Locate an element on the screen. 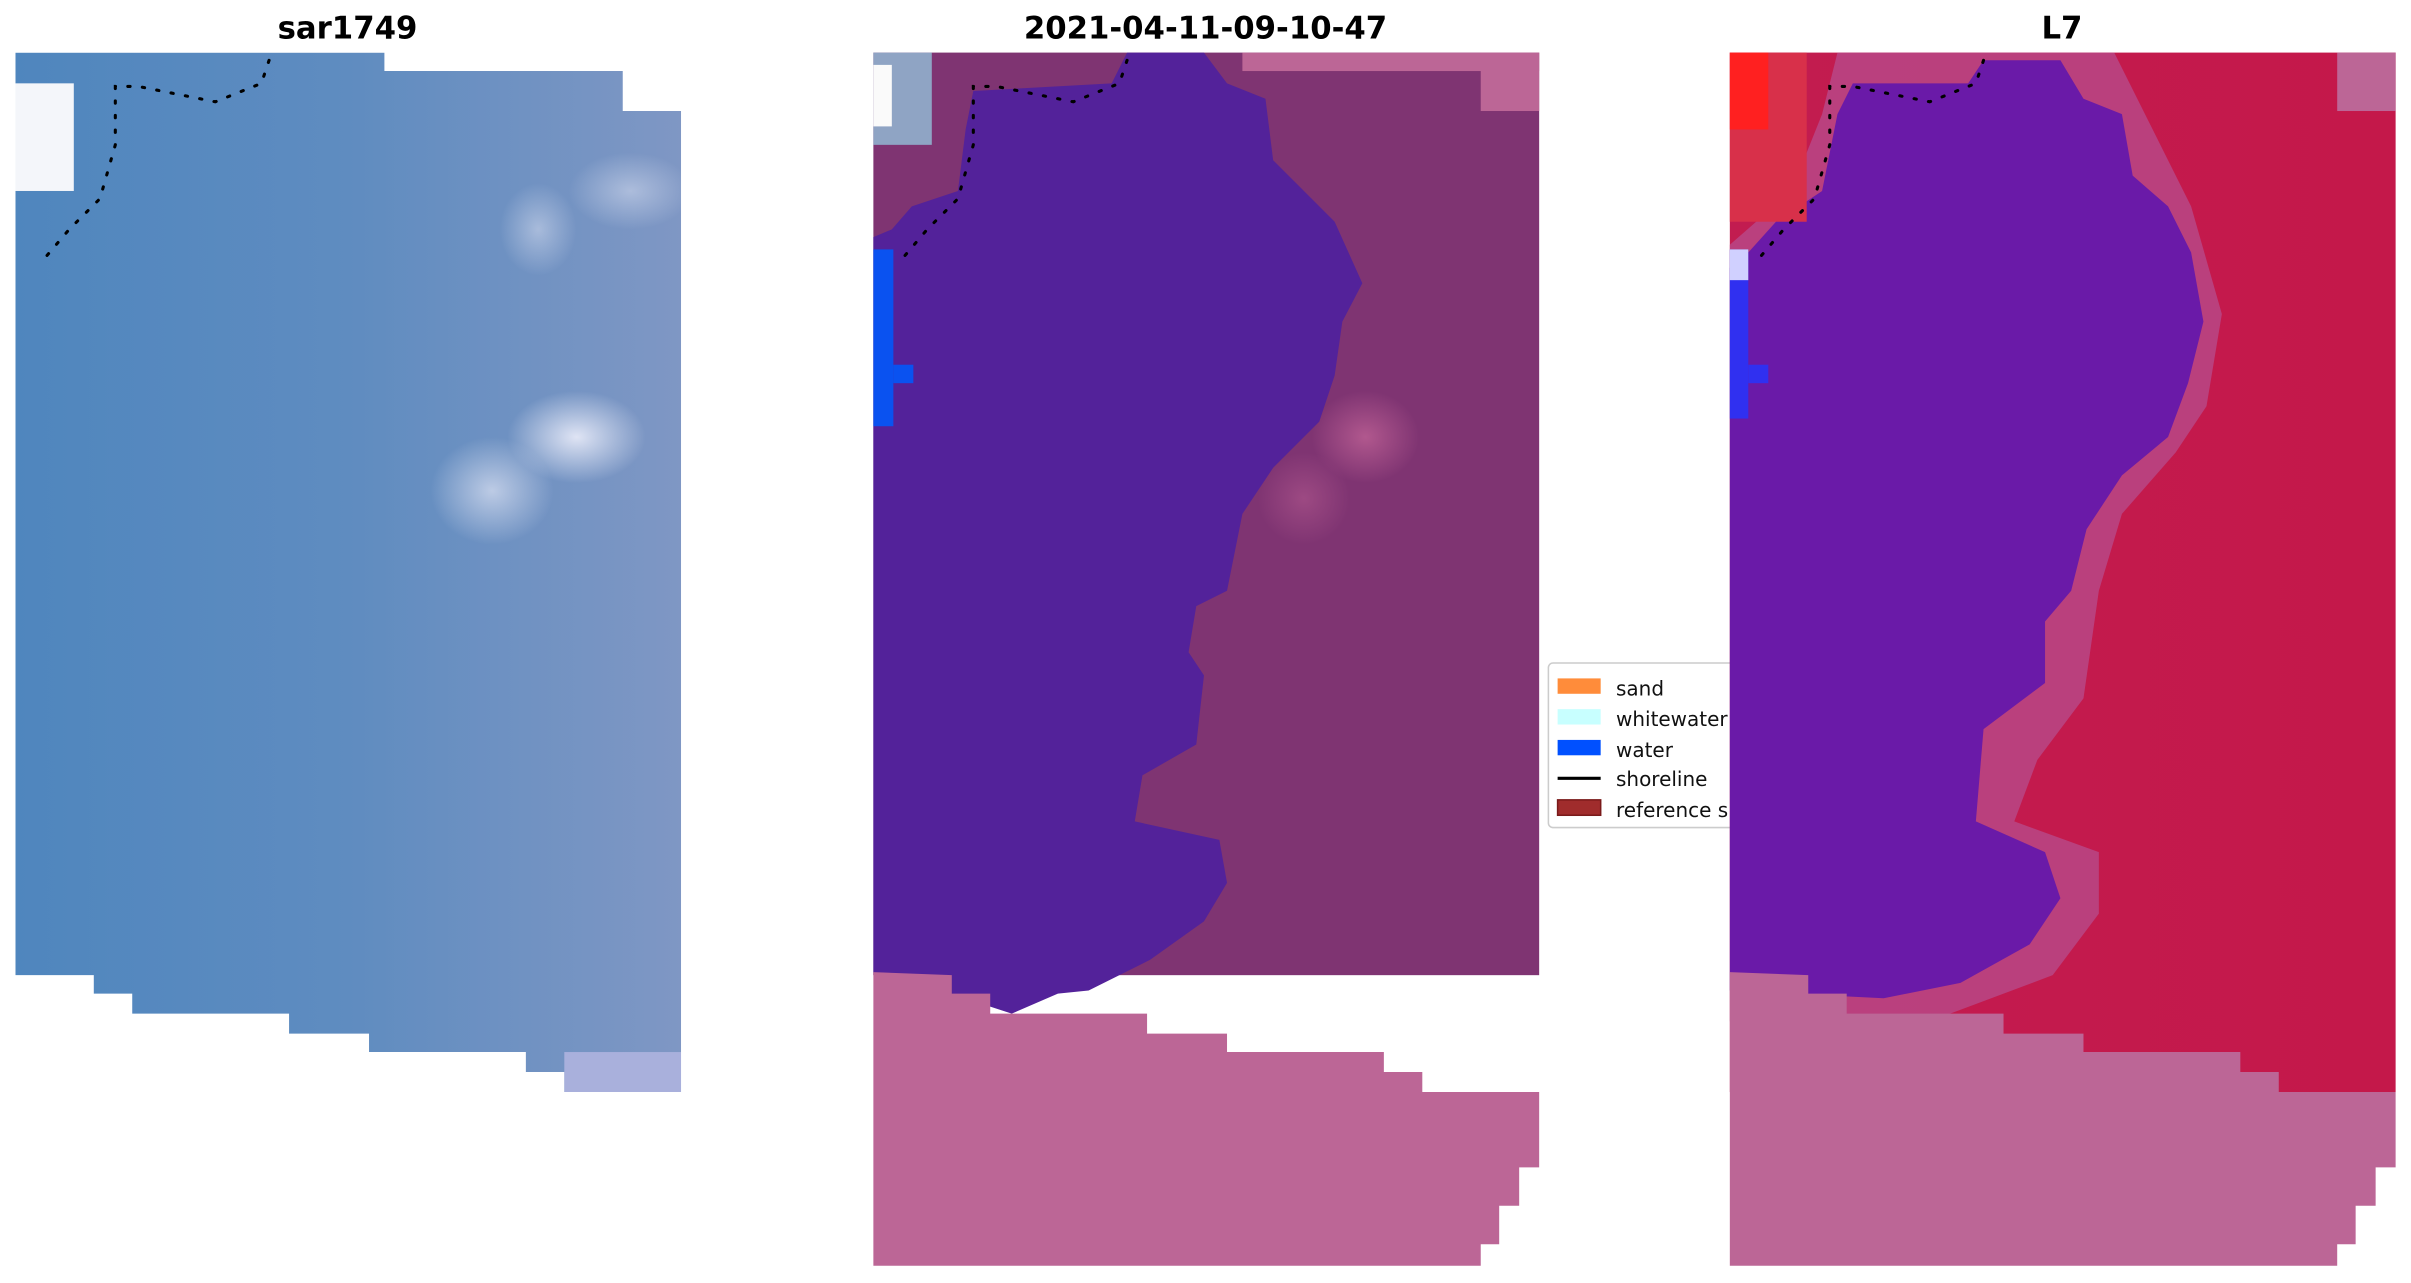 This screenshot has width=2411, height=1283. legend-label-shoreline: shoreline is located at coordinates (1661, 779).